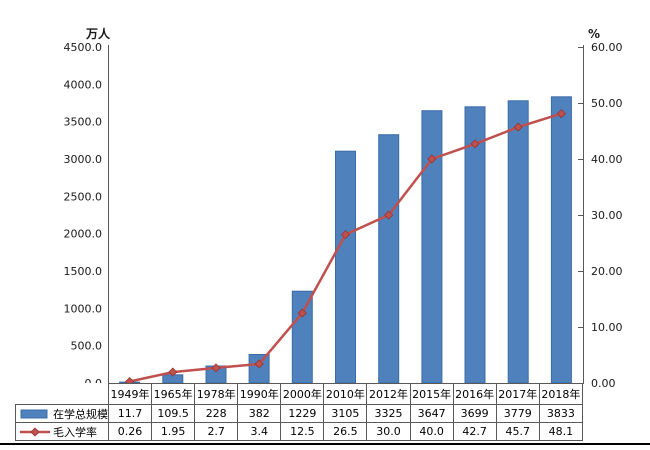 This screenshot has width=650, height=450. I want to click on line-marker-1965年, so click(173, 372).